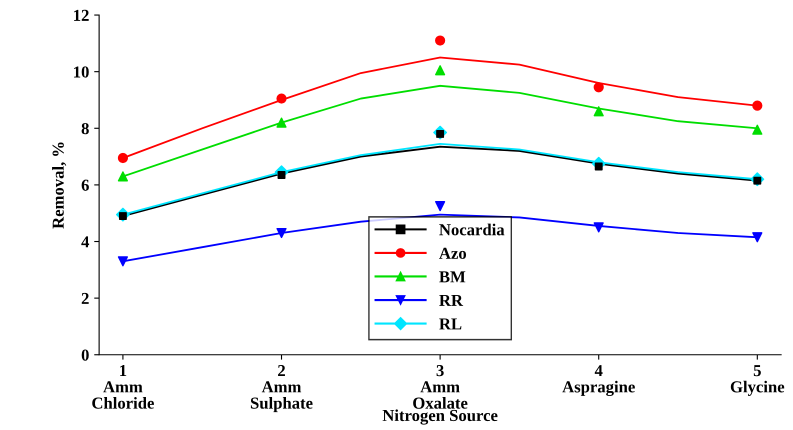 The width and height of the screenshot is (793, 430). Describe the element at coordinates (452, 276) in the screenshot. I see `legend-label: BM` at that location.